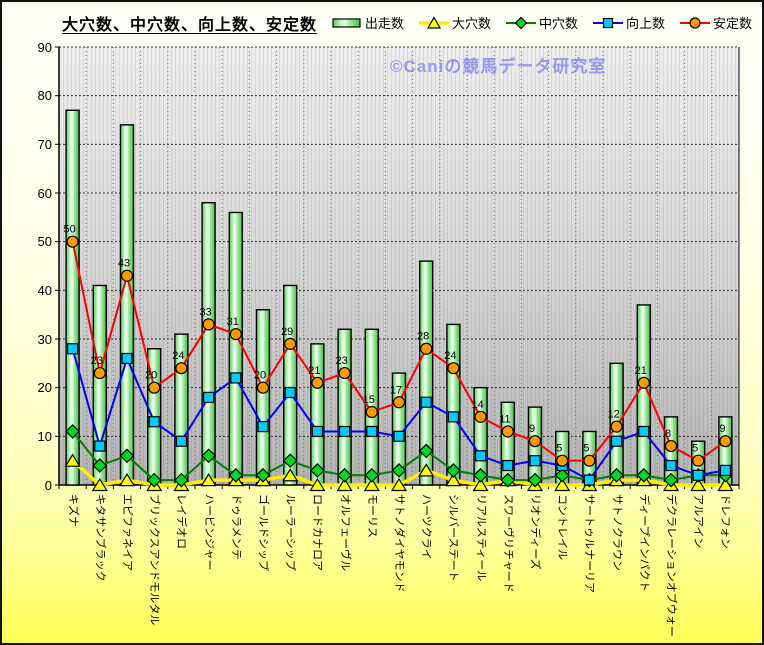 The image size is (764, 645). I want to click on legend-label: 安定数, so click(732, 23).